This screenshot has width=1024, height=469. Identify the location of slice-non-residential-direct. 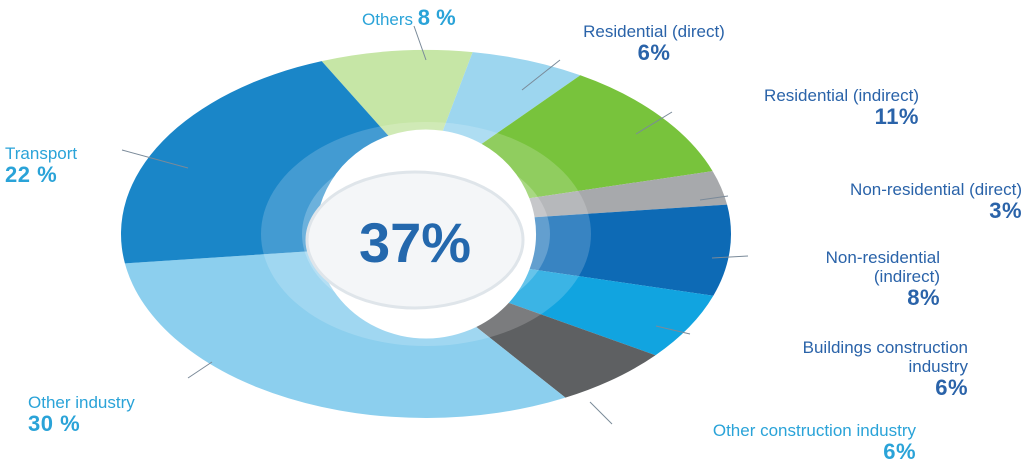
(628, 194).